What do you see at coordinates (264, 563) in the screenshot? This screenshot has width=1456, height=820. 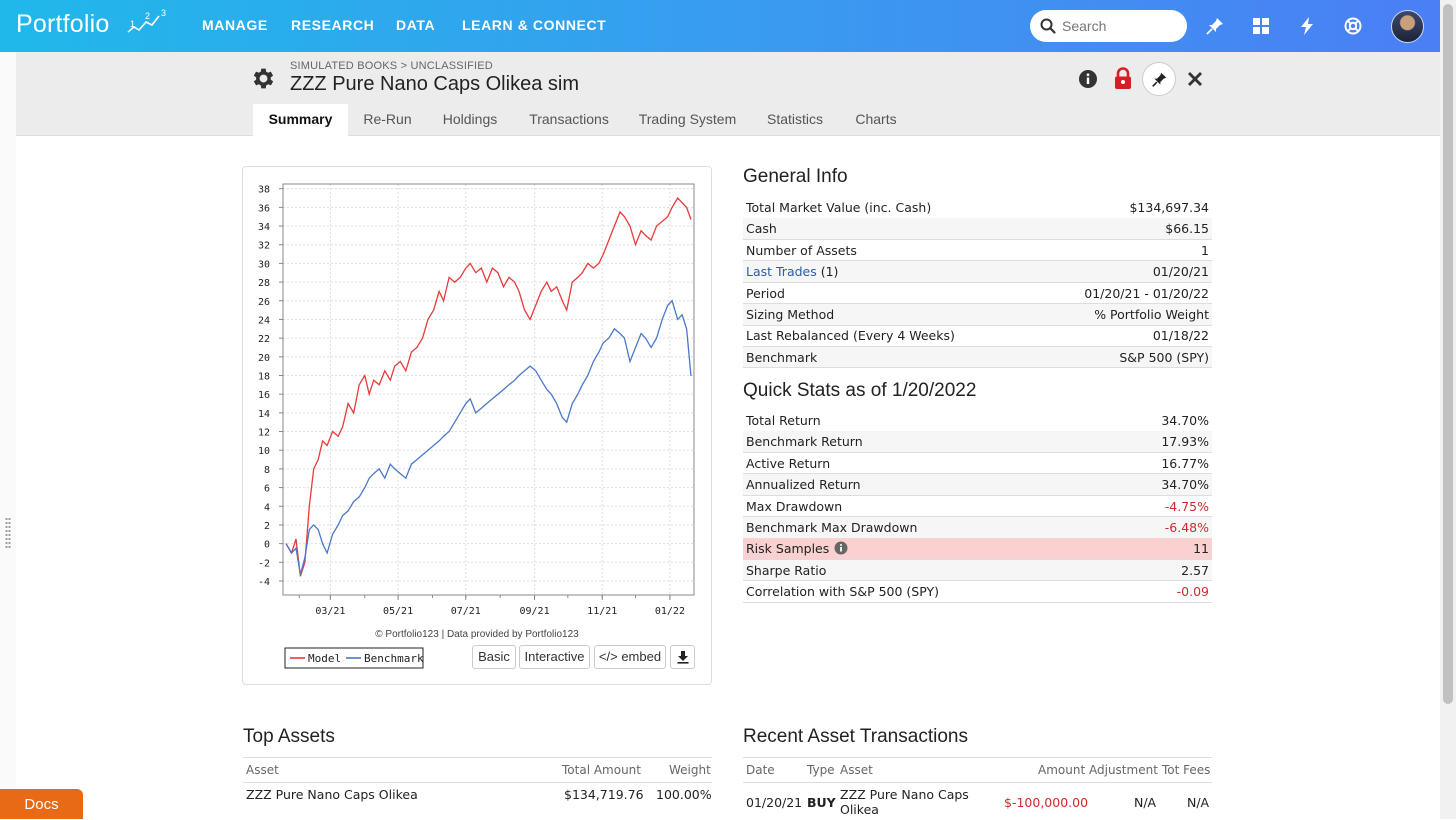 I see `y-tick-label: -2` at bounding box center [264, 563].